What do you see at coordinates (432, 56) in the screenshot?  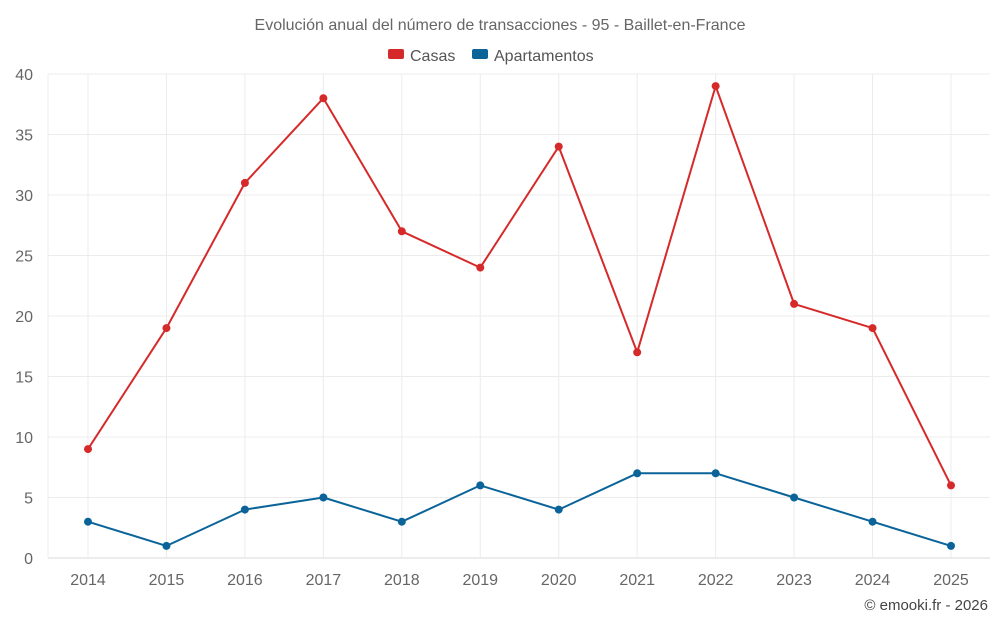 I see `legend-label: Casas` at bounding box center [432, 56].